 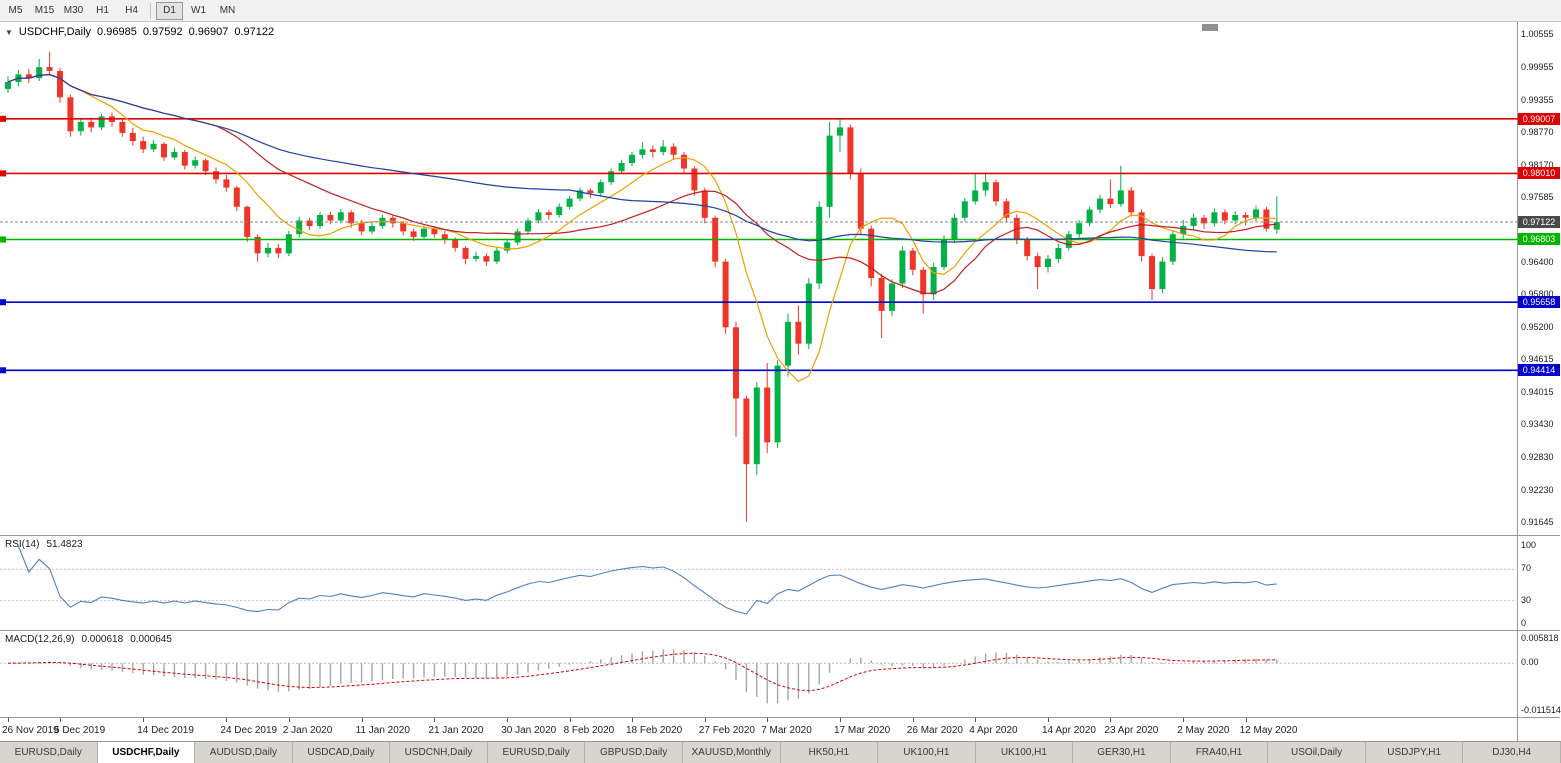 I want to click on price-axis-tick: 0.94615, so click(x=1537, y=359).